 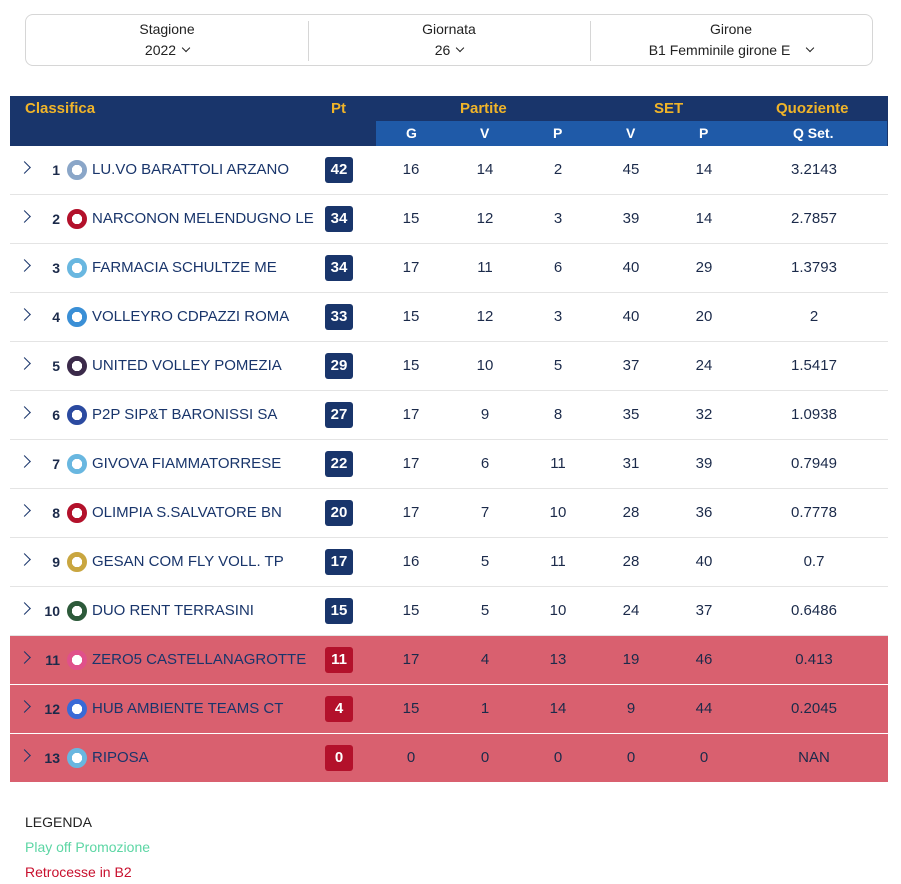 I want to click on header-set: SET, so click(x=669, y=108).